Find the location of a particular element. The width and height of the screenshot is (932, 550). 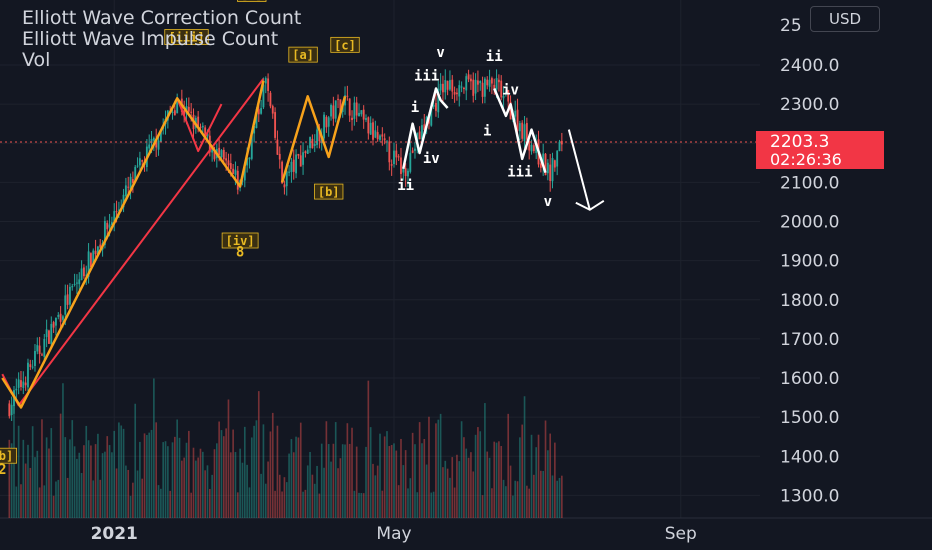

price-axis-tick-partial: 25 is located at coordinates (791, 26).